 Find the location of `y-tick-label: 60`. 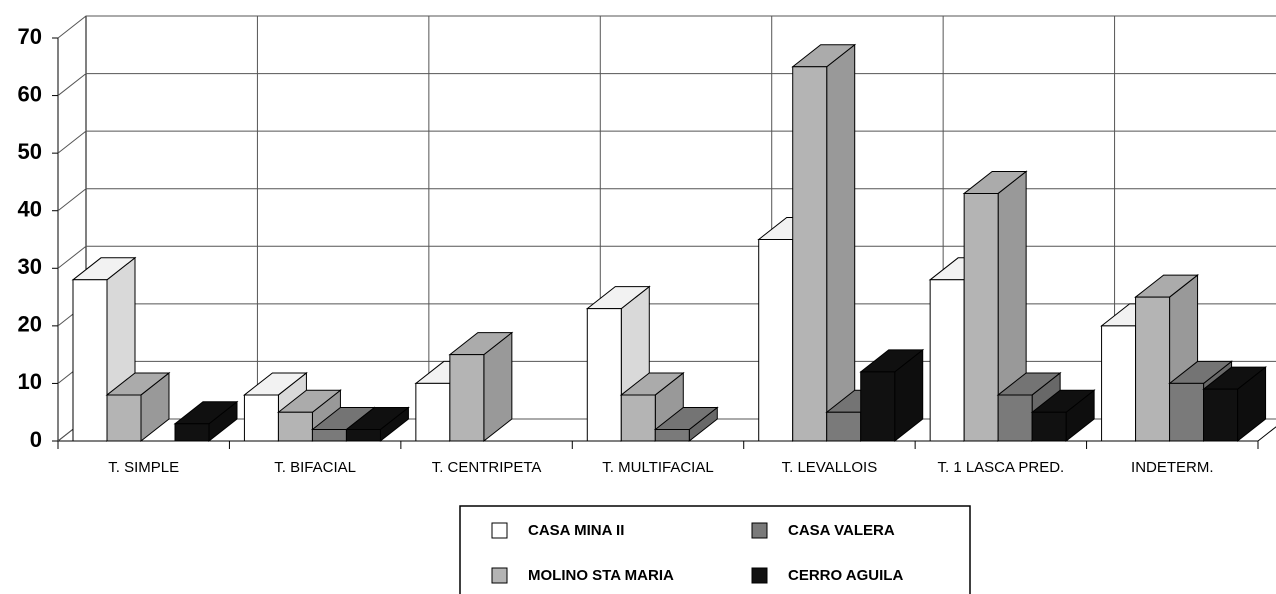

y-tick-label: 60 is located at coordinates (30, 93).